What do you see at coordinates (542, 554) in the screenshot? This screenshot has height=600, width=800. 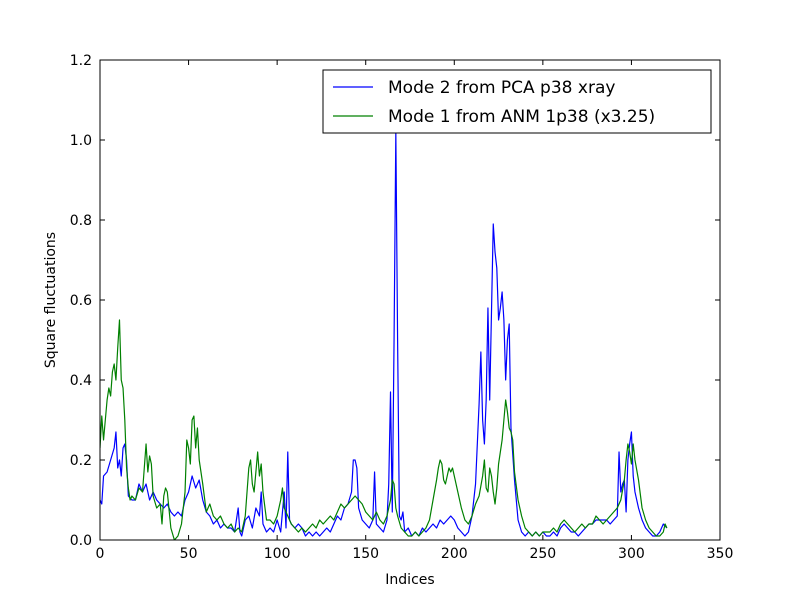 I see `x-tick-label: 250` at bounding box center [542, 554].